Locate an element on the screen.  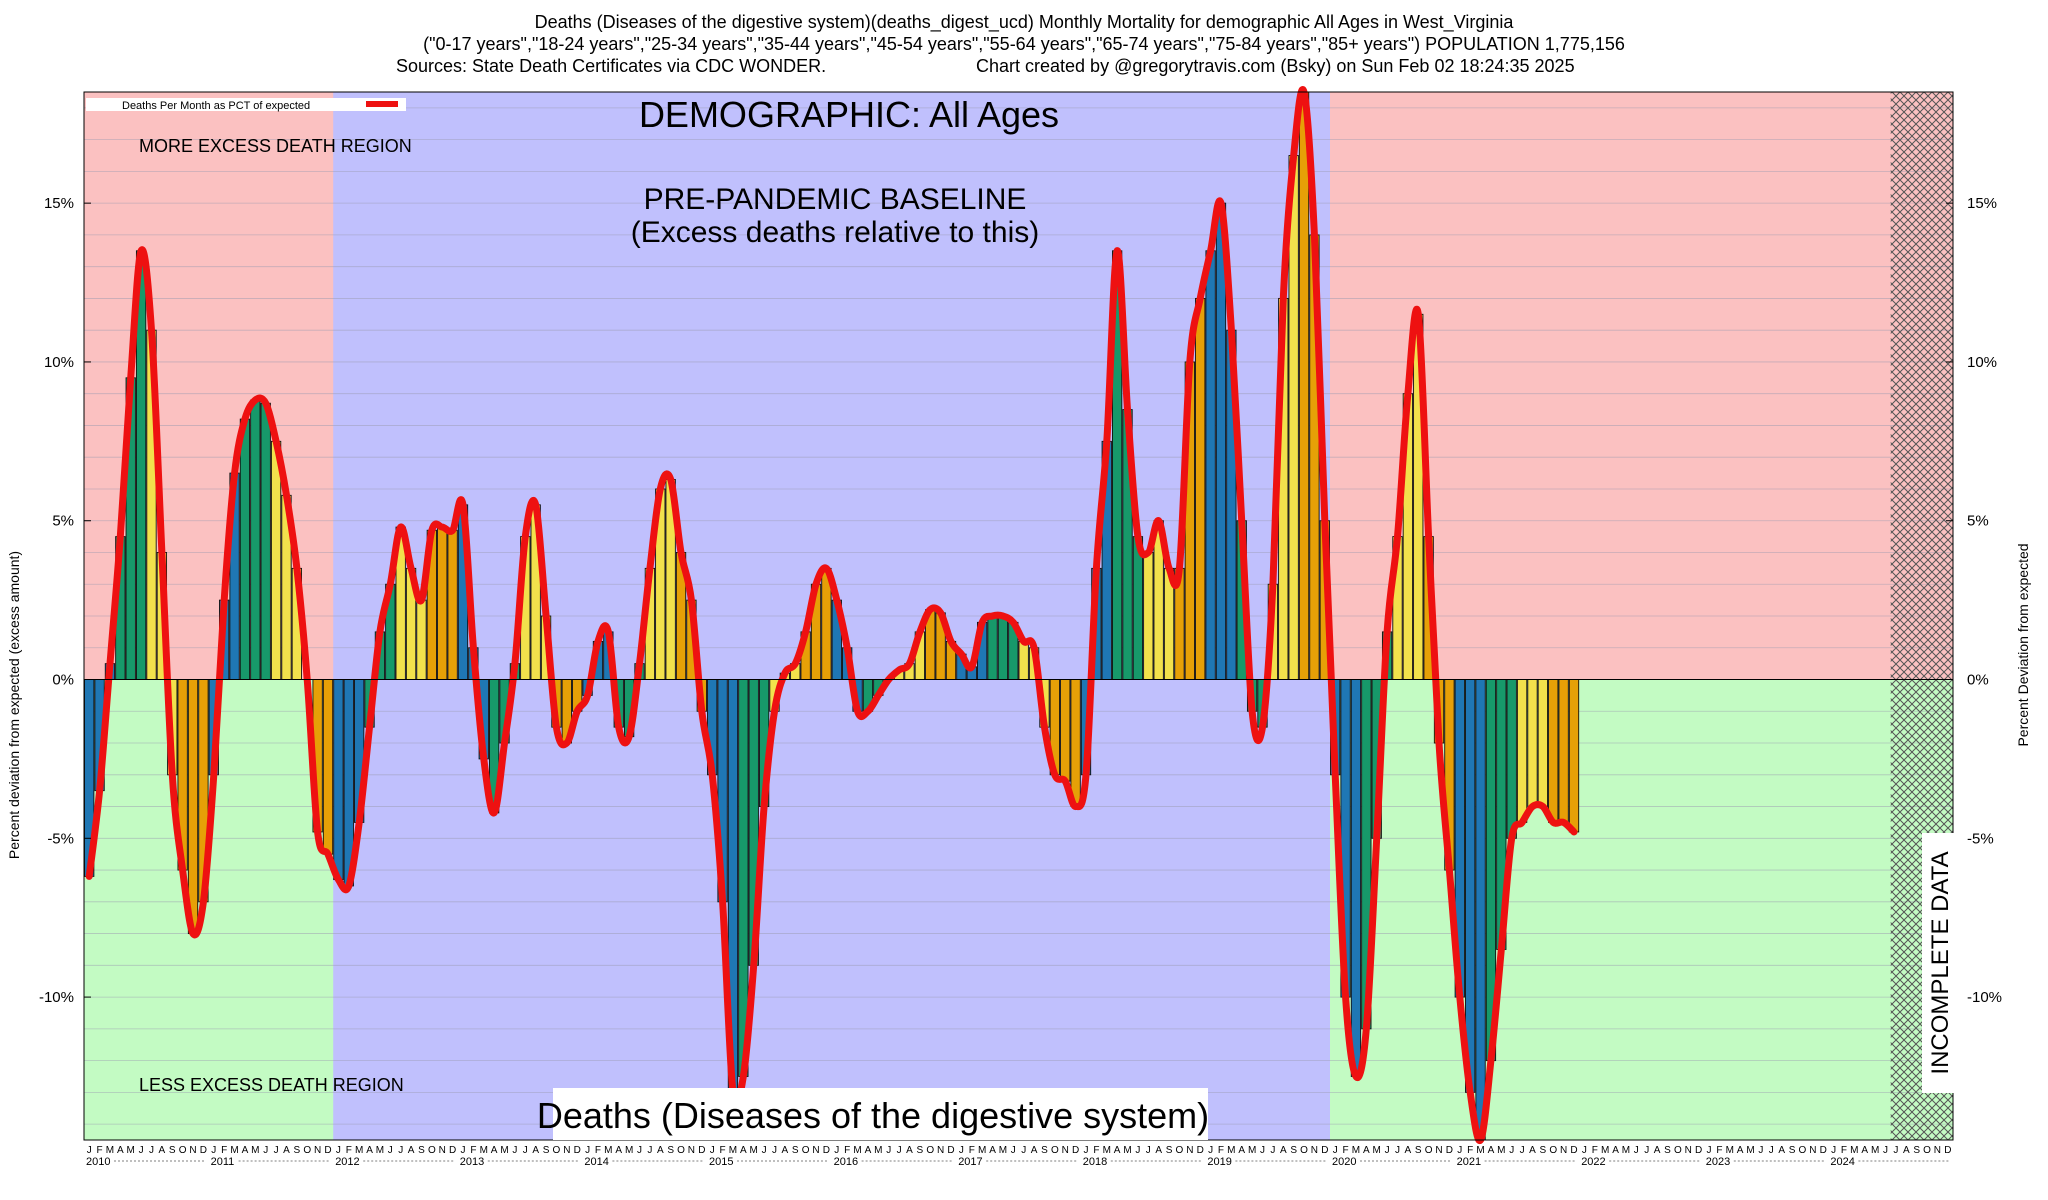
x-year-label: 2012 is located at coordinates (347, 1162).